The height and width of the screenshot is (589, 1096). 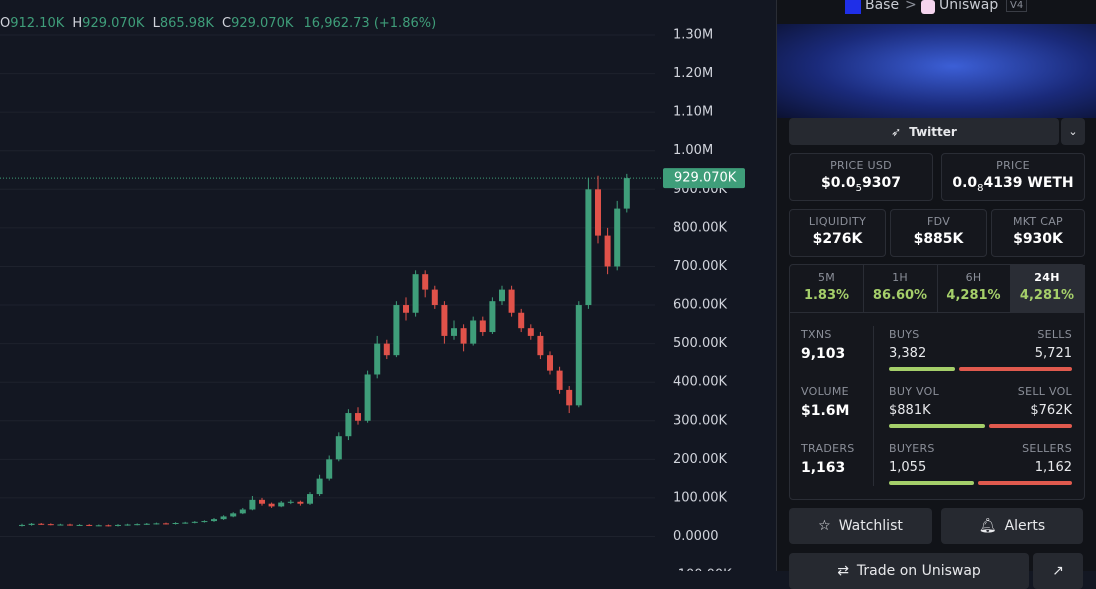 I want to click on stat-left-label: BUYS, so click(x=904, y=334).